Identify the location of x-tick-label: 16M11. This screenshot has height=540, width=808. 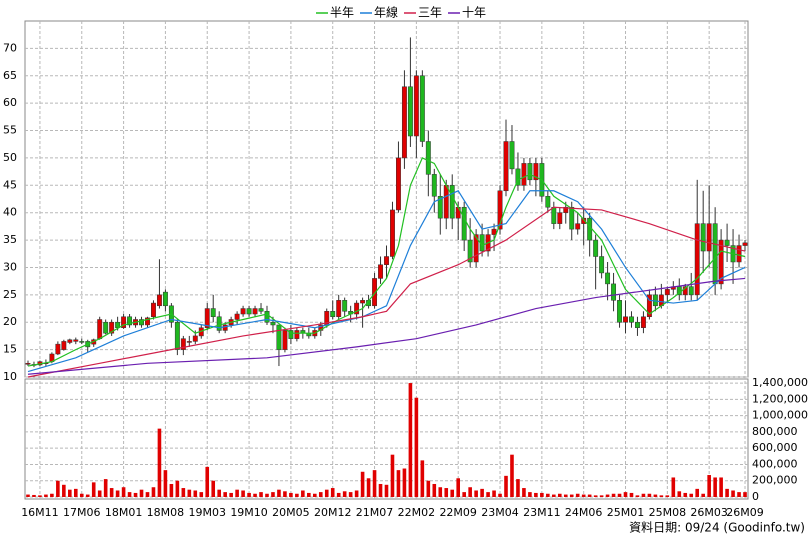
(40, 512).